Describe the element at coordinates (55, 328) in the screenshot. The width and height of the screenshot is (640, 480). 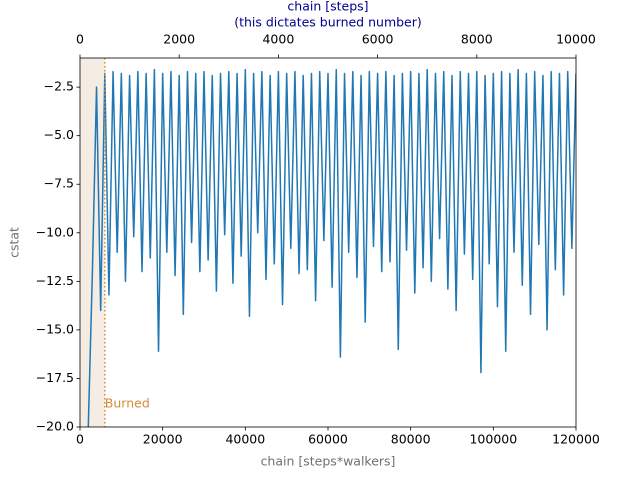
I see `y-tick-label: −15.0` at that location.